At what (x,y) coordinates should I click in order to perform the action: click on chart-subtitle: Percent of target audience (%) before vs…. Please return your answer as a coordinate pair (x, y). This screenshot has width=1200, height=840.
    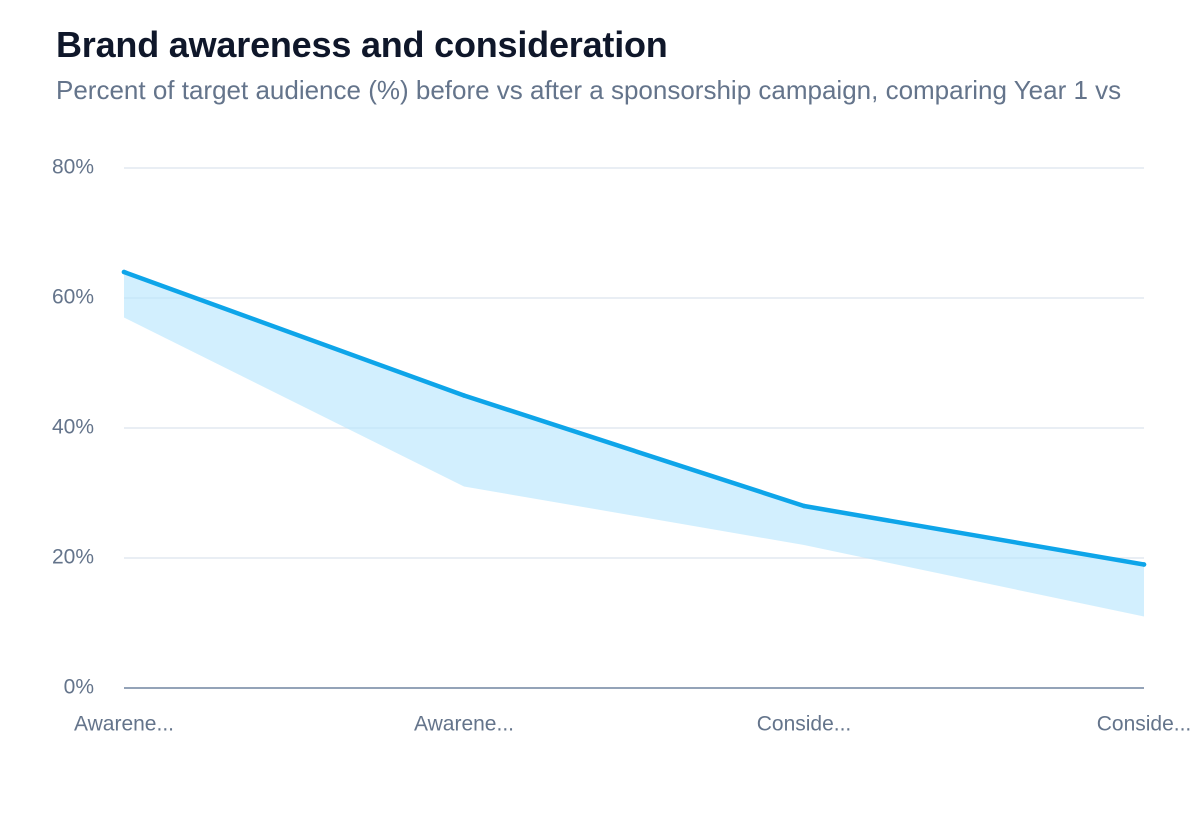
    Looking at the image, I should click on (589, 90).